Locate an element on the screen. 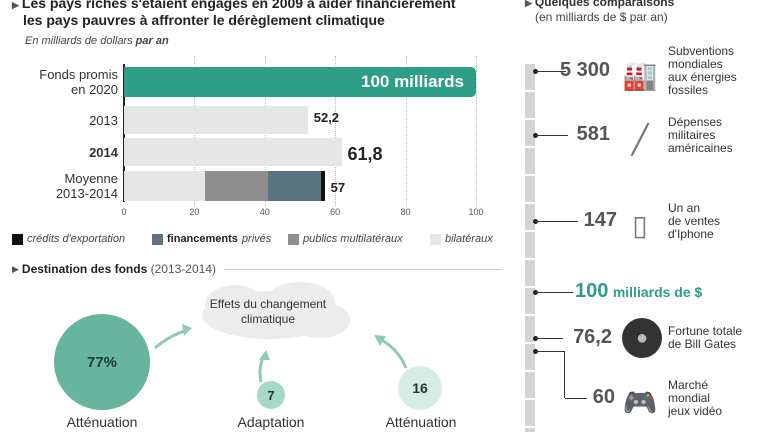  value-label: 52,2 is located at coordinates (326, 117).